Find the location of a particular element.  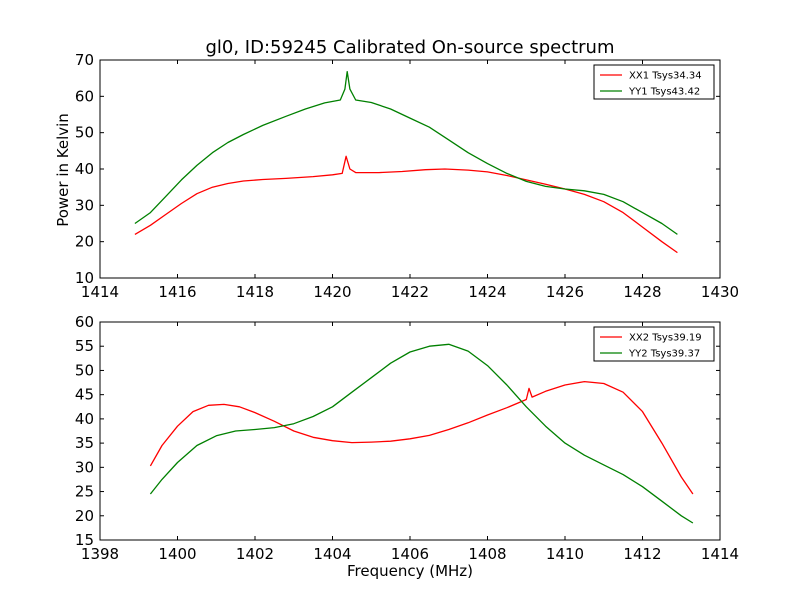

x-tick-label: 1430 is located at coordinates (720, 292).